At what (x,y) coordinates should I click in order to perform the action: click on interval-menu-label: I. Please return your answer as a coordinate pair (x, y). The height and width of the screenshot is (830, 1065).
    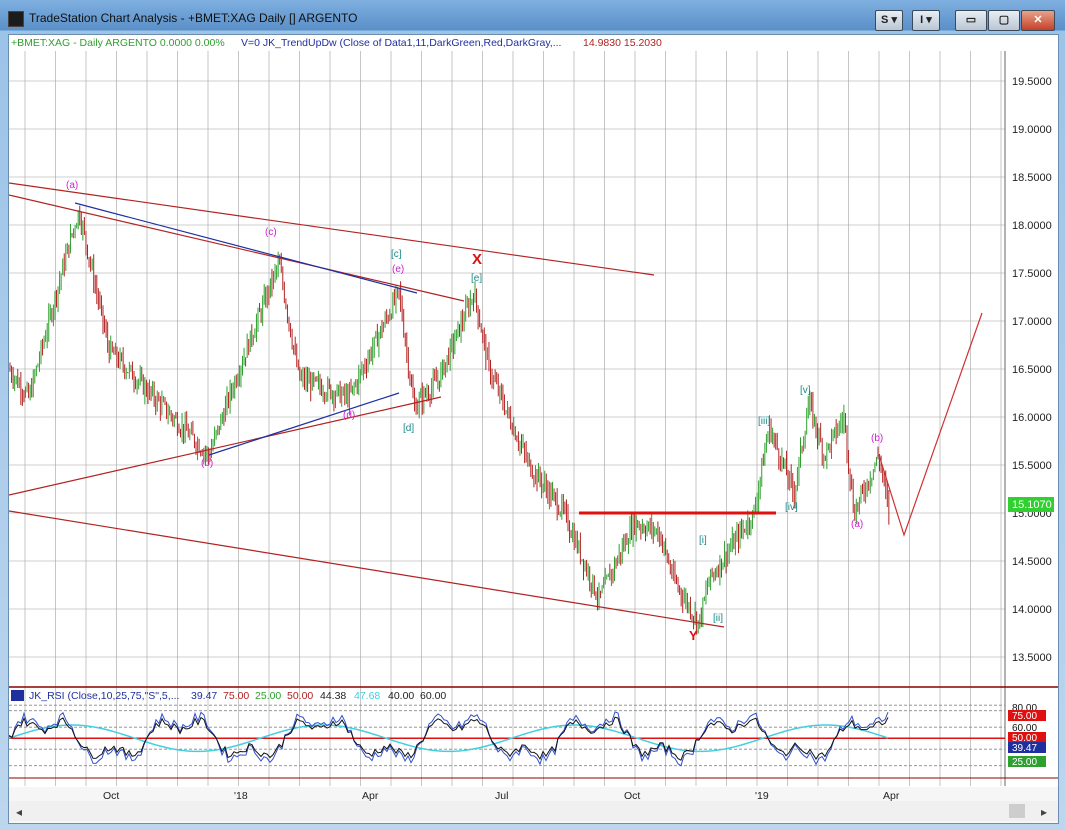
    Looking at the image, I should click on (922, 20).